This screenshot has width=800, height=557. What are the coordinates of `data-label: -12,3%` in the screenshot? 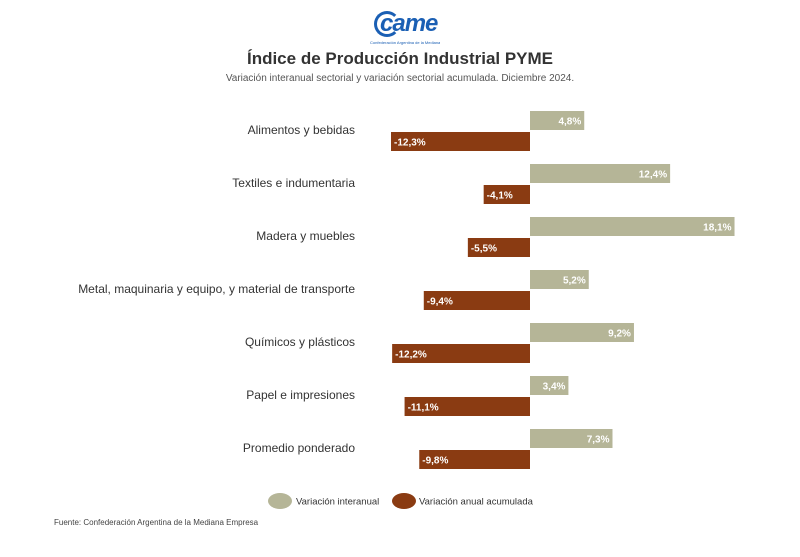 It's located at (410, 143).